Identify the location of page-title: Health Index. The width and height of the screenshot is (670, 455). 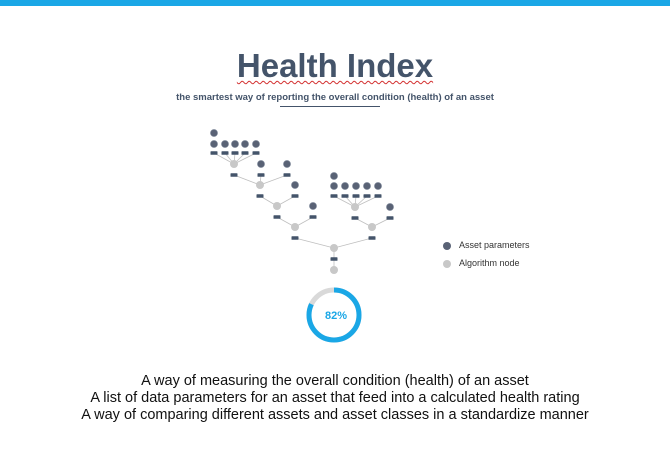
(335, 65).